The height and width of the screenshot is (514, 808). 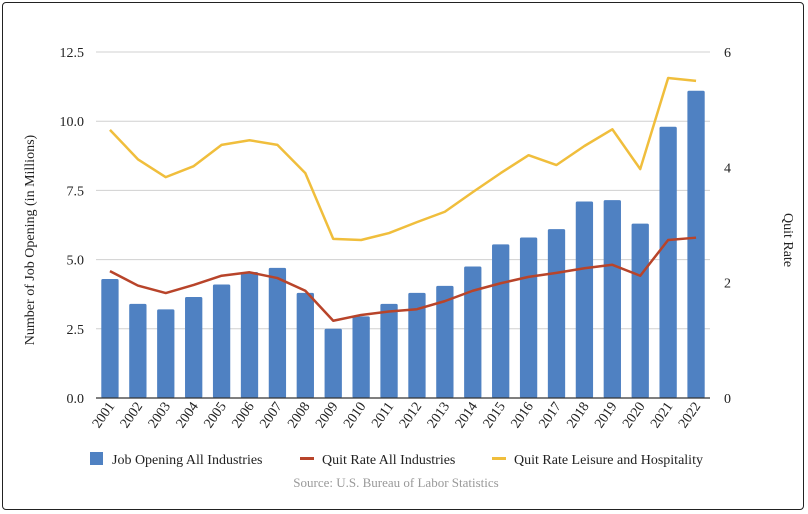 What do you see at coordinates (72, 53) in the screenshot?
I see `y-tick-label: 12.5` at bounding box center [72, 53].